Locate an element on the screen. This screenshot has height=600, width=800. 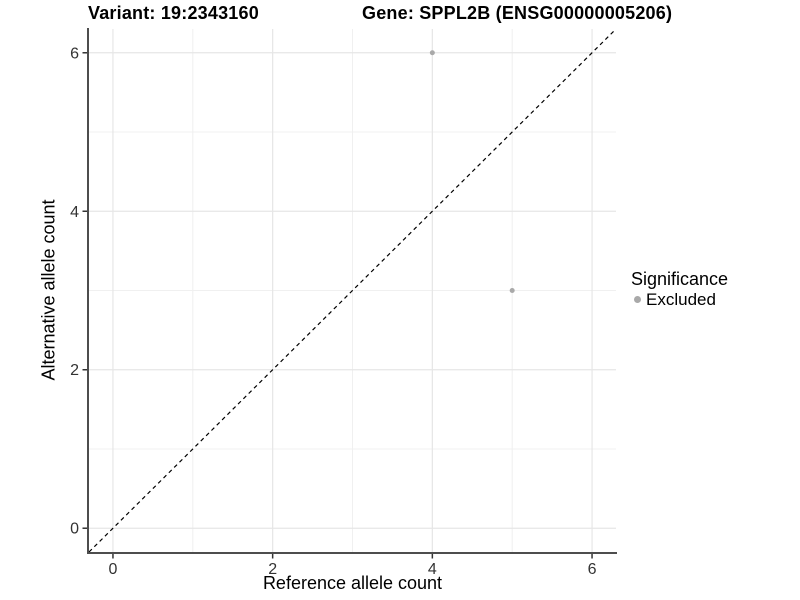
legend-item-label: Excluded is located at coordinates (681, 299).